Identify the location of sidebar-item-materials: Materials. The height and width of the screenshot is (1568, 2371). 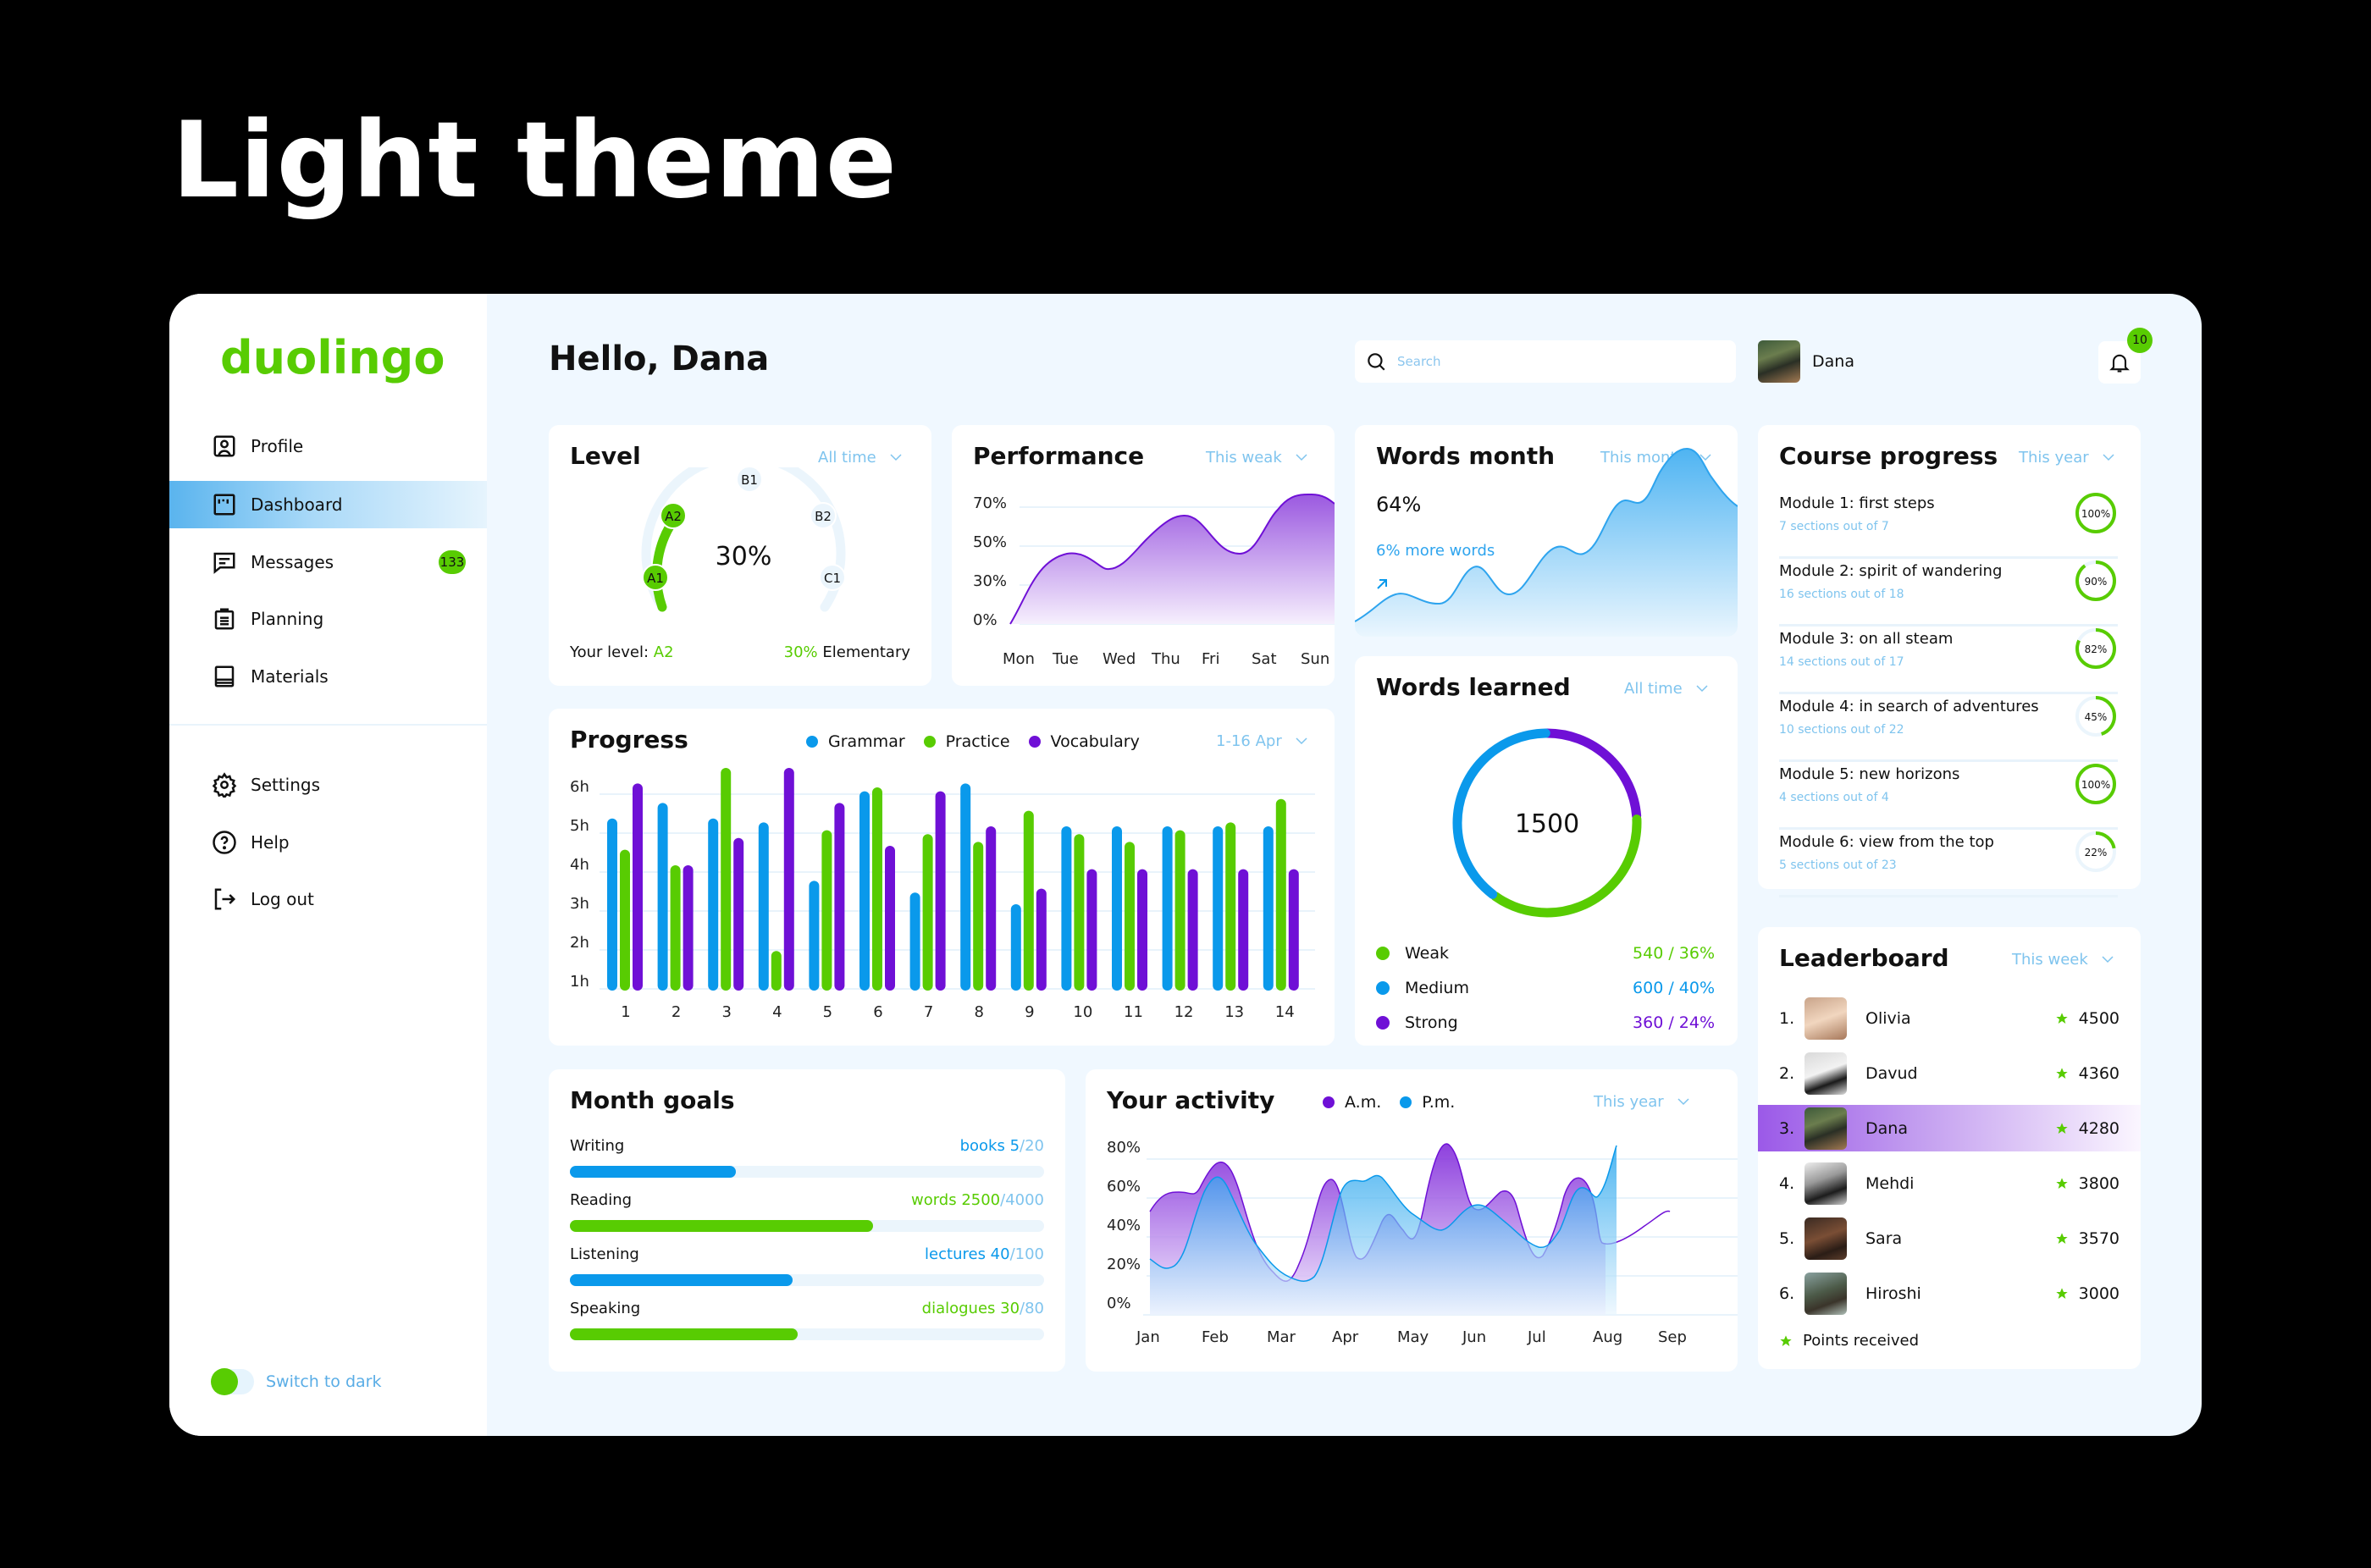
(328, 676).